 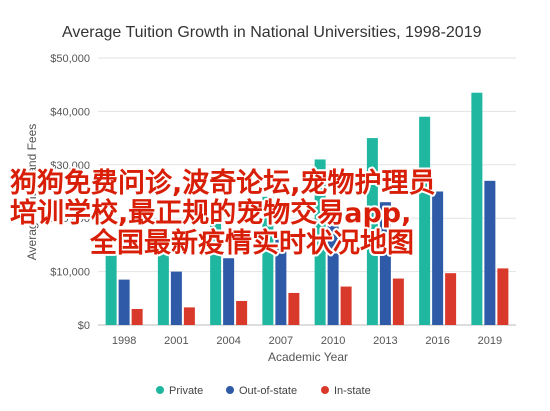 I want to click on x-tick-label: 2013, so click(x=385, y=341).